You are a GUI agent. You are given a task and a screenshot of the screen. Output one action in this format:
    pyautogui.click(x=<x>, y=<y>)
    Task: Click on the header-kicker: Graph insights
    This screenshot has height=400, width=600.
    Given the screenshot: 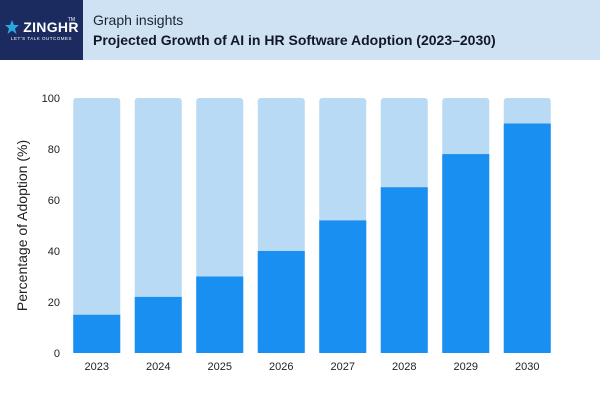 What is the action you would take?
    pyautogui.click(x=138, y=20)
    